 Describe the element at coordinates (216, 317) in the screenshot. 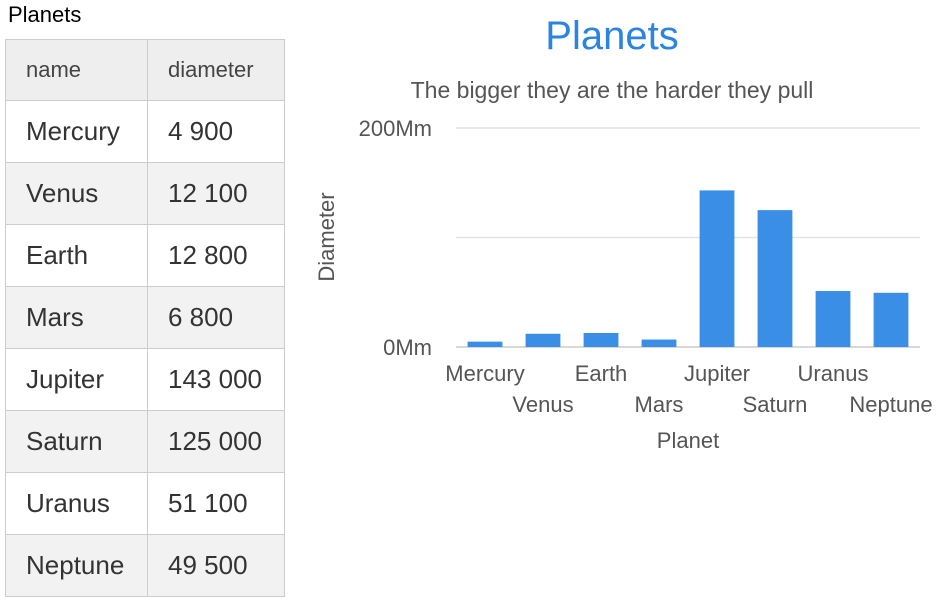

I see `planet-diameter-cell: 6 800` at that location.